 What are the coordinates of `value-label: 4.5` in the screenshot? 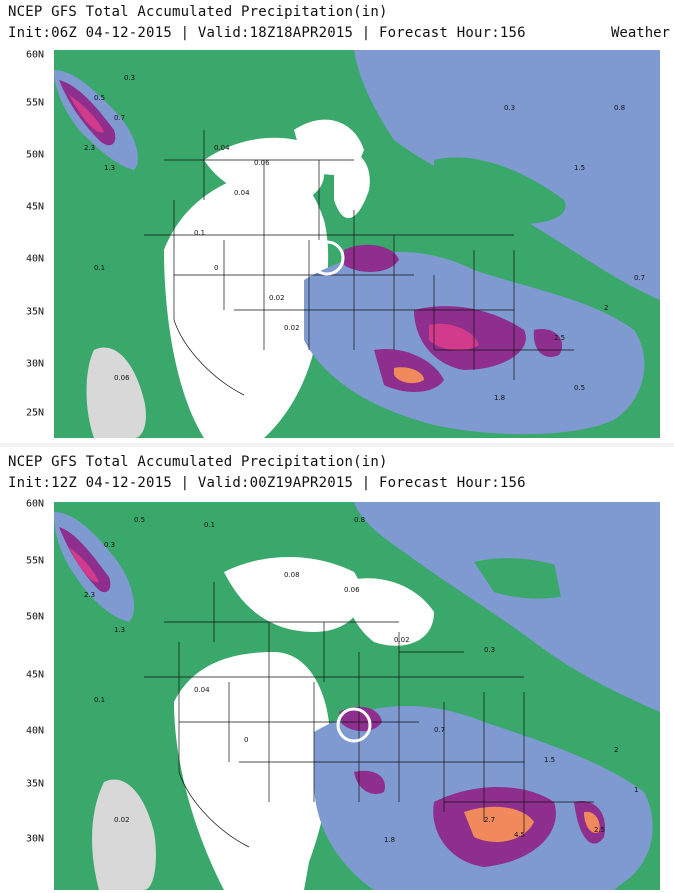 It's located at (519, 835).